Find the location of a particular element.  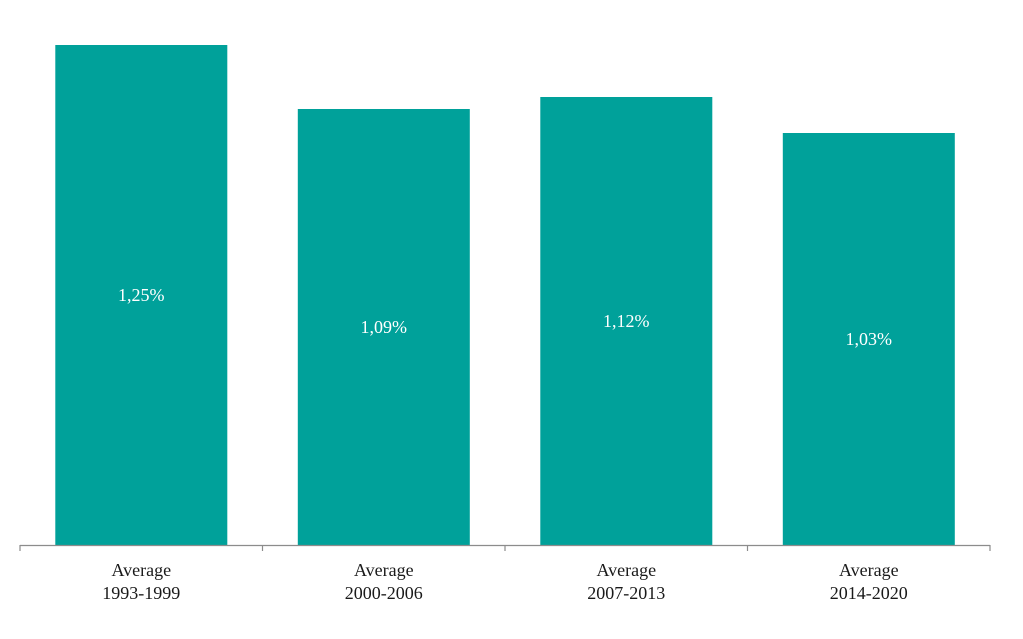

x-tick-label-line: 2000-2006 is located at coordinates (384, 593).